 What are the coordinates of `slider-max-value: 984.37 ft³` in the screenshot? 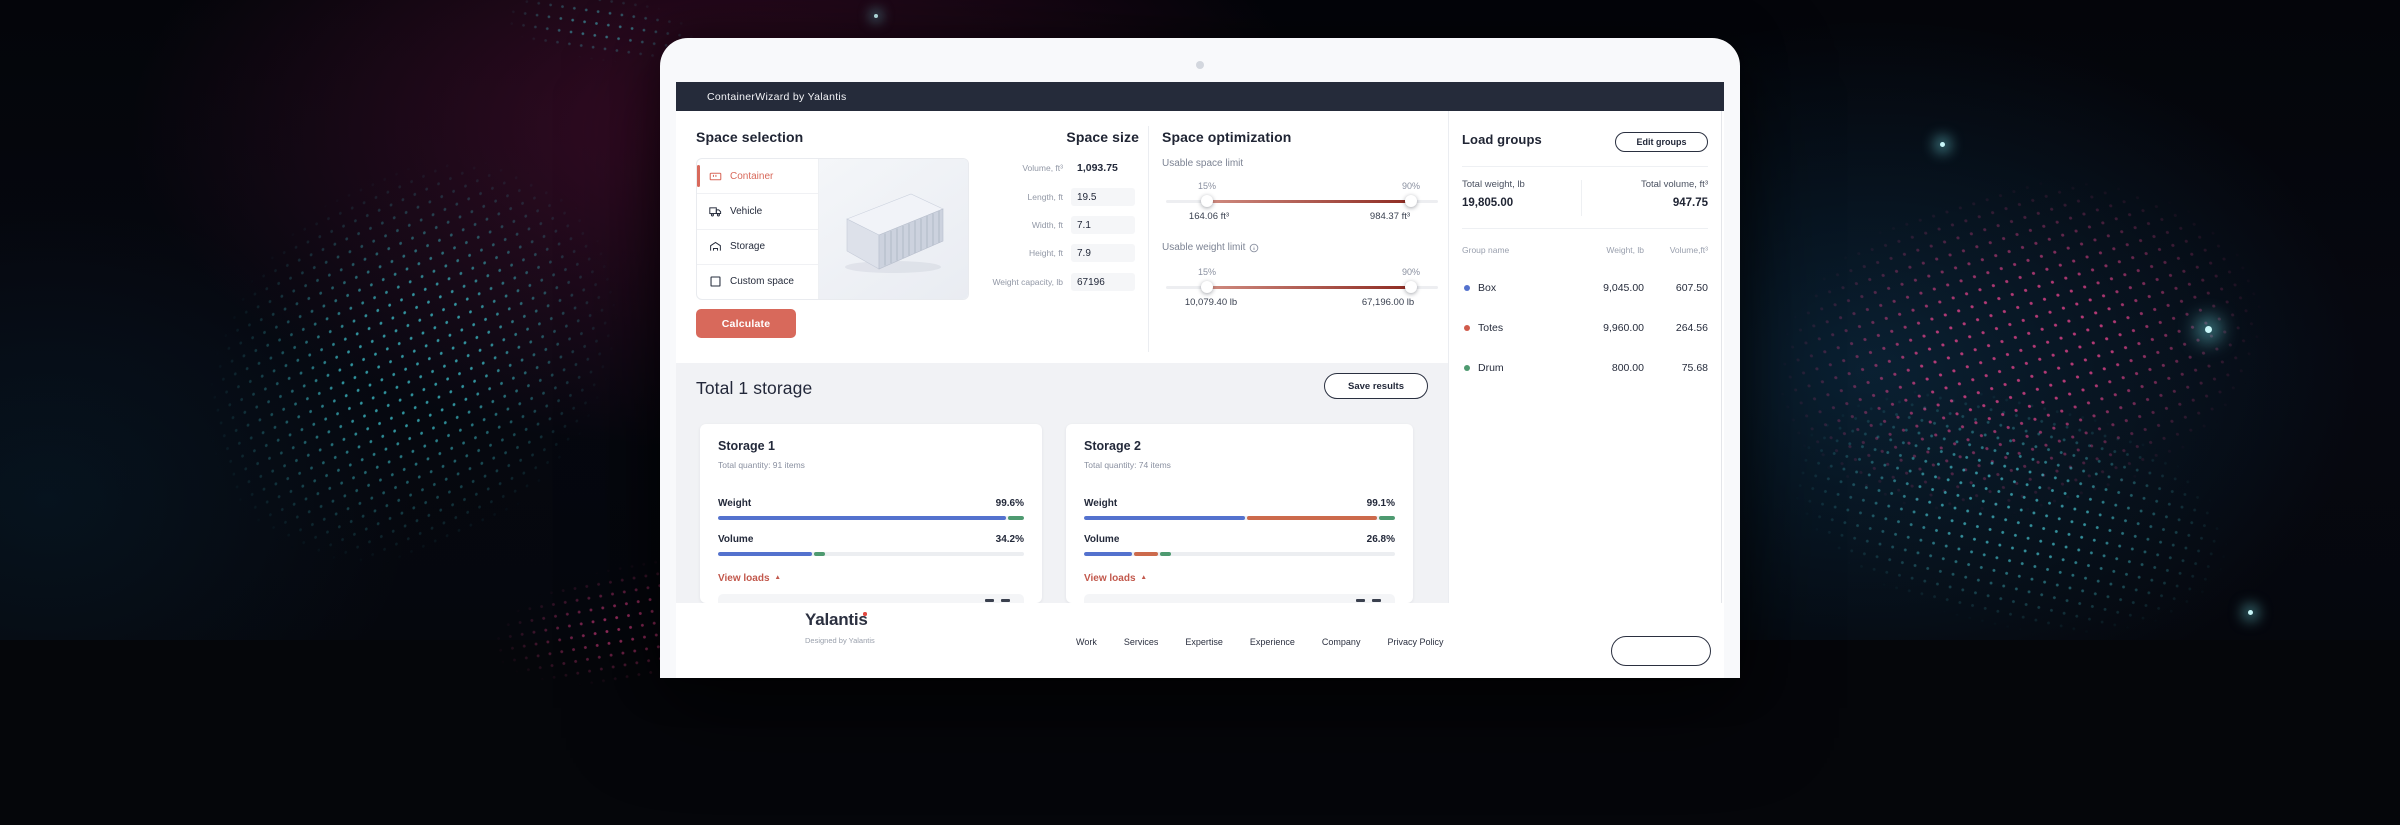 It's located at (1390, 216).